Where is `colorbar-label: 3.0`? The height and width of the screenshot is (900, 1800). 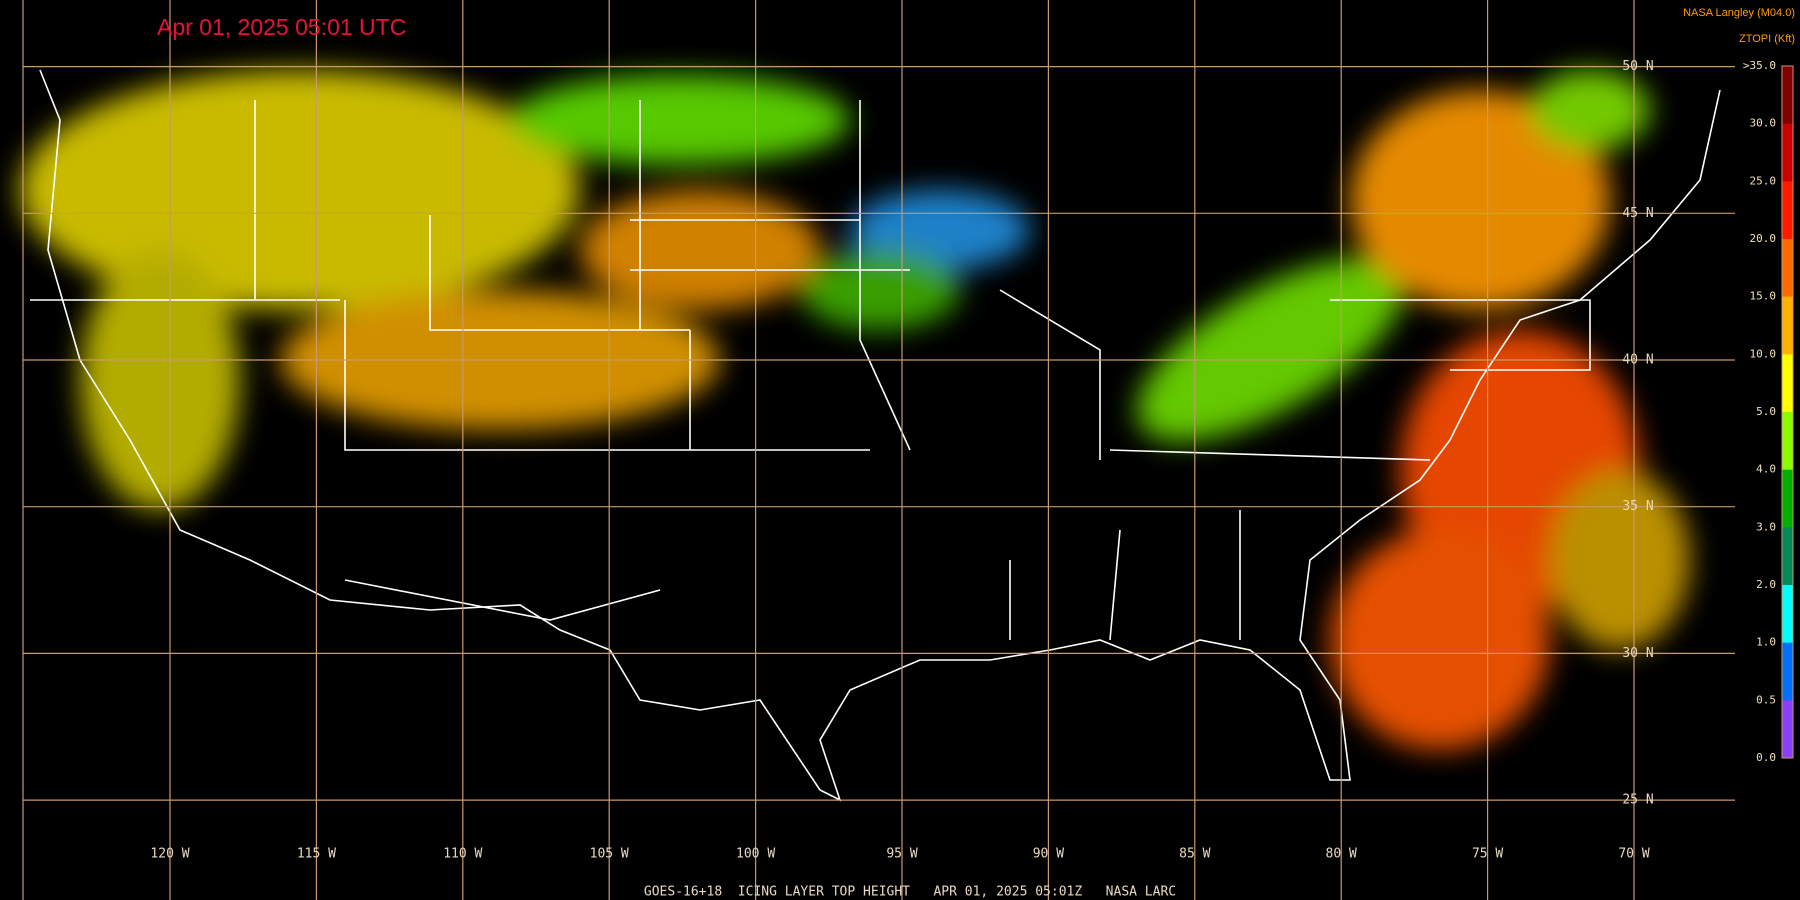 colorbar-label: 3.0 is located at coordinates (1766, 526).